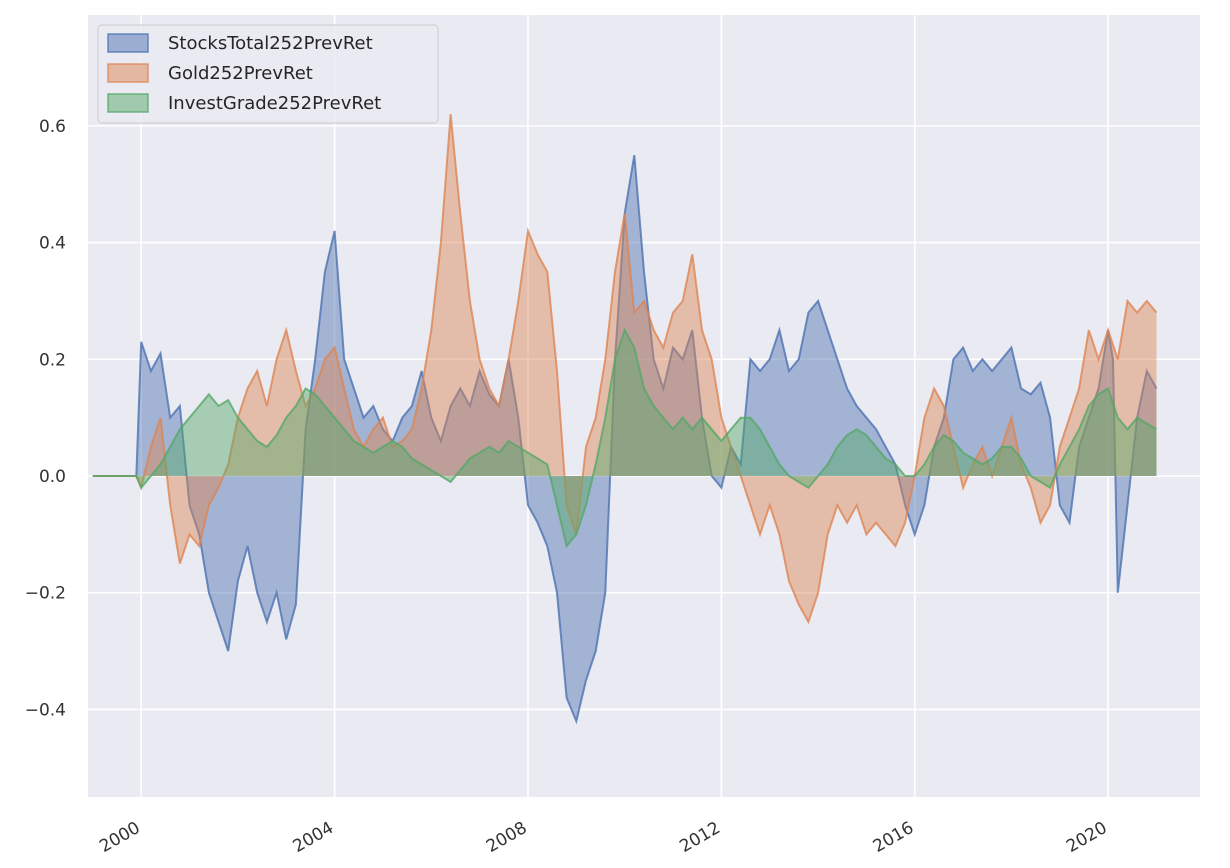 This screenshot has height=868, width=1230. What do you see at coordinates (52, 127) in the screenshot?
I see `y-tick-label: 0.6` at bounding box center [52, 127].